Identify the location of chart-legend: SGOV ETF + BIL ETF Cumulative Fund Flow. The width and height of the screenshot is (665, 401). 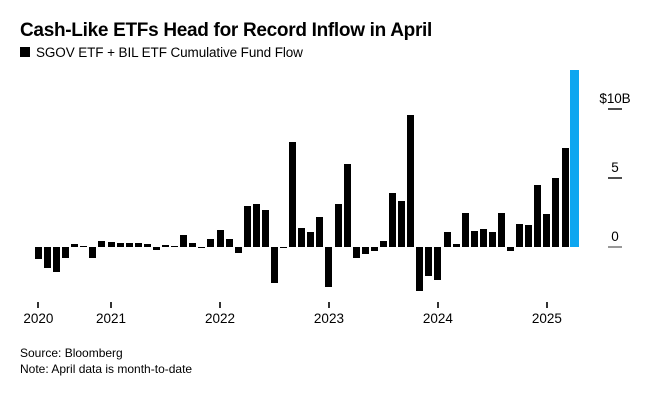
(161, 52).